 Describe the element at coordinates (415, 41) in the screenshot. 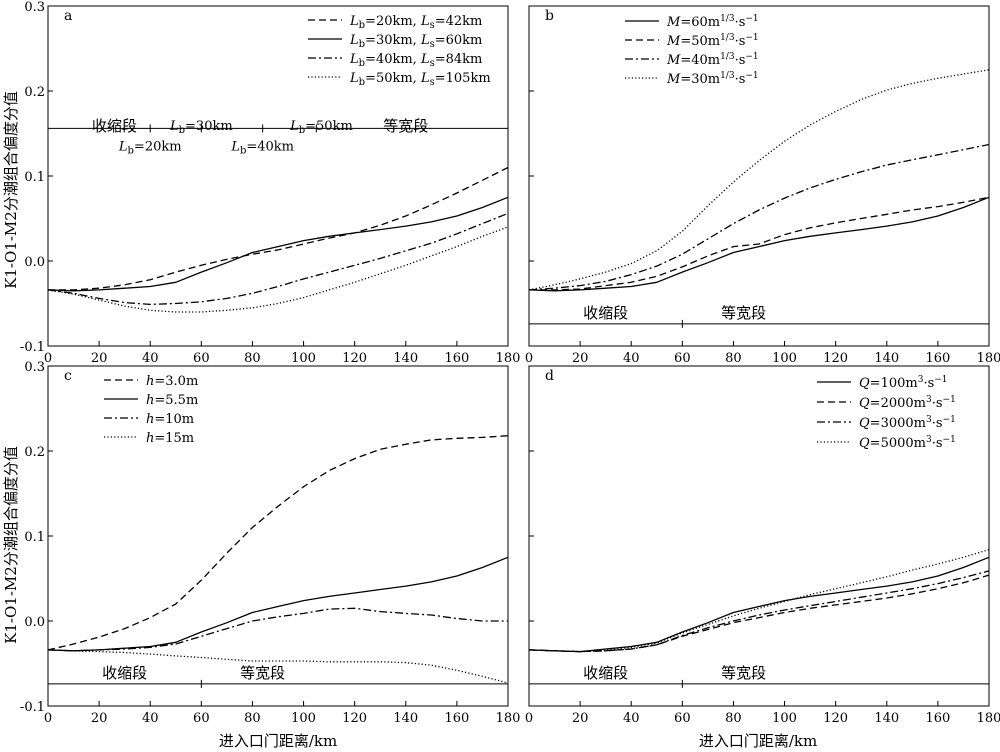

I see `legend-entry-label: Lb=30km, Ls=60km` at that location.